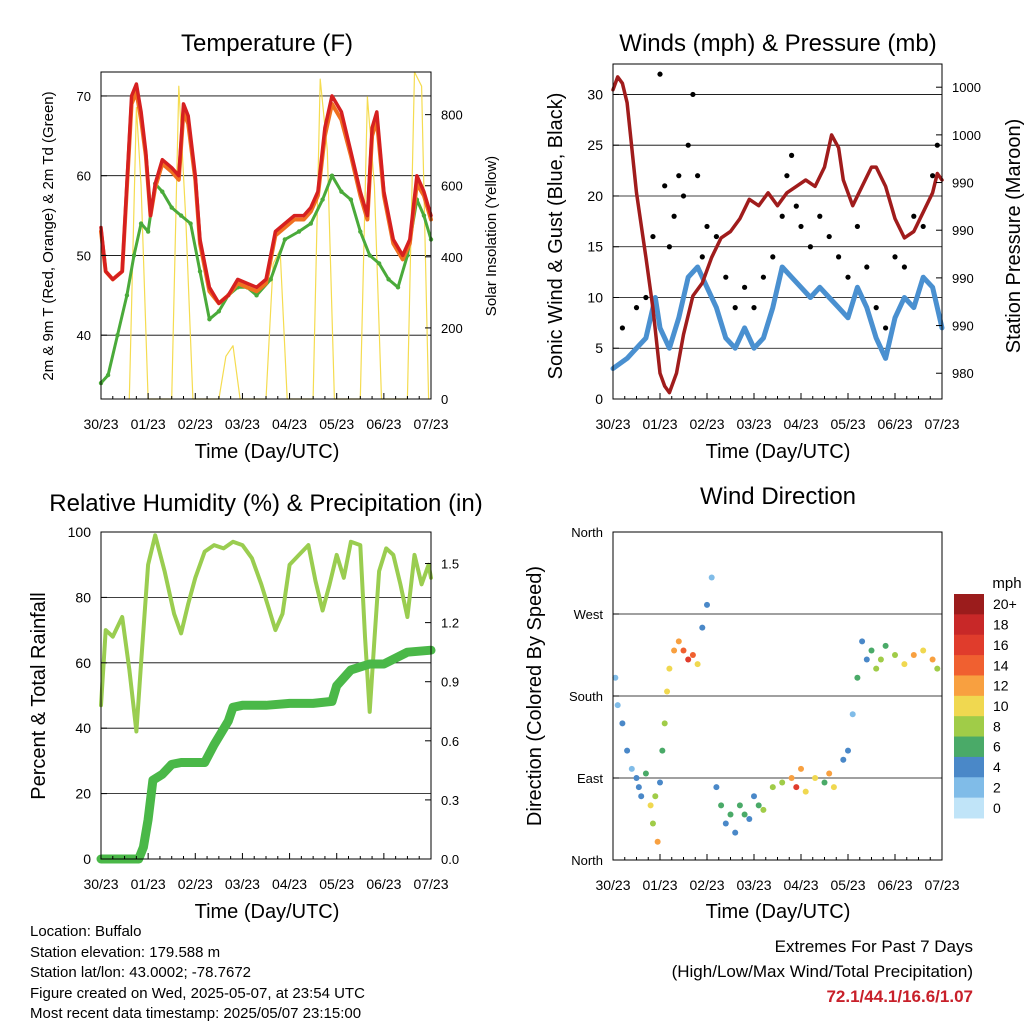 The height and width of the screenshot is (1025, 1024). Describe the element at coordinates (84, 176) in the screenshot. I see `y-tick-label-left: 60` at that location.